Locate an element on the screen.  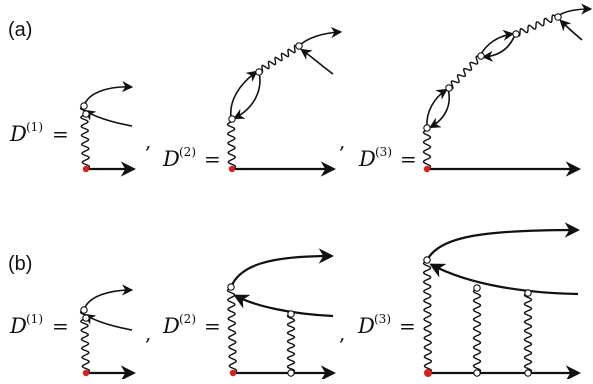
equals-a1: = is located at coordinates (60, 134).